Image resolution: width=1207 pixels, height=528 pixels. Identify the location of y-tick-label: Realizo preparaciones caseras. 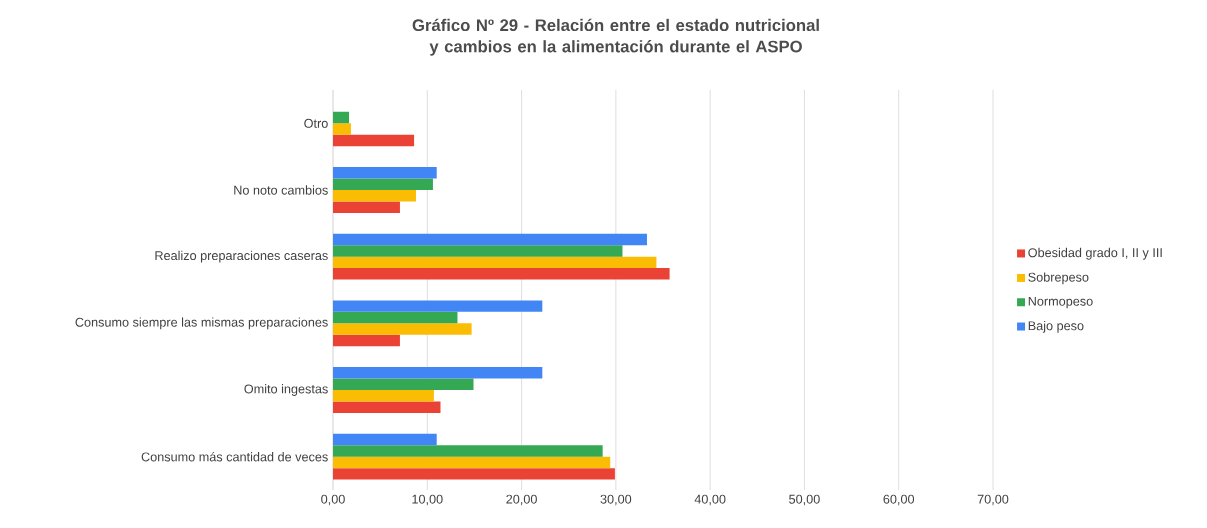
(241, 256).